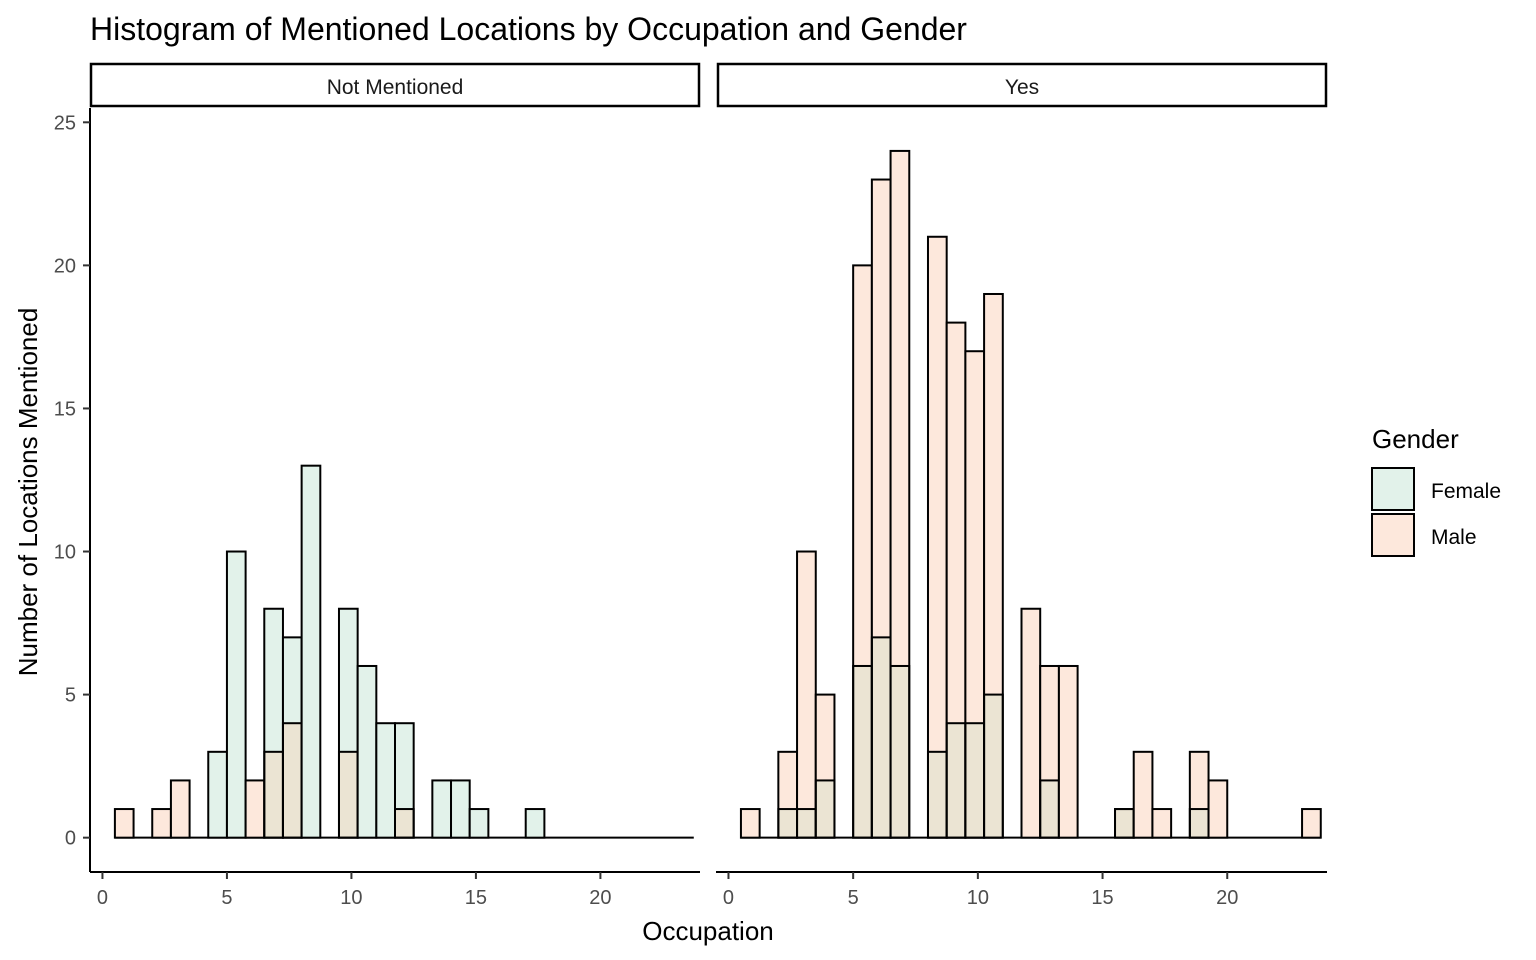 This screenshot has height=960, width=1536. What do you see at coordinates (1102, 898) in the screenshot?
I see `x-tick-label-yes-15: 15` at bounding box center [1102, 898].